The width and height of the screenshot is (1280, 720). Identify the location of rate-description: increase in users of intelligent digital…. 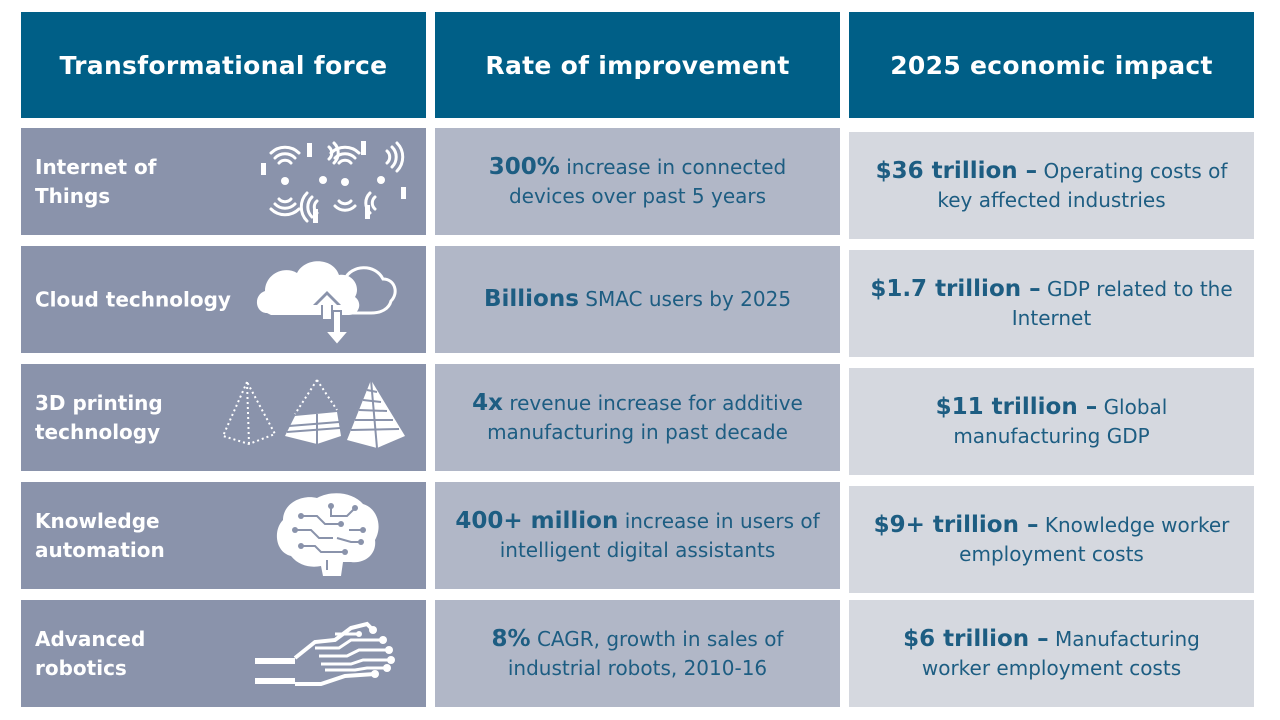
(659, 535).